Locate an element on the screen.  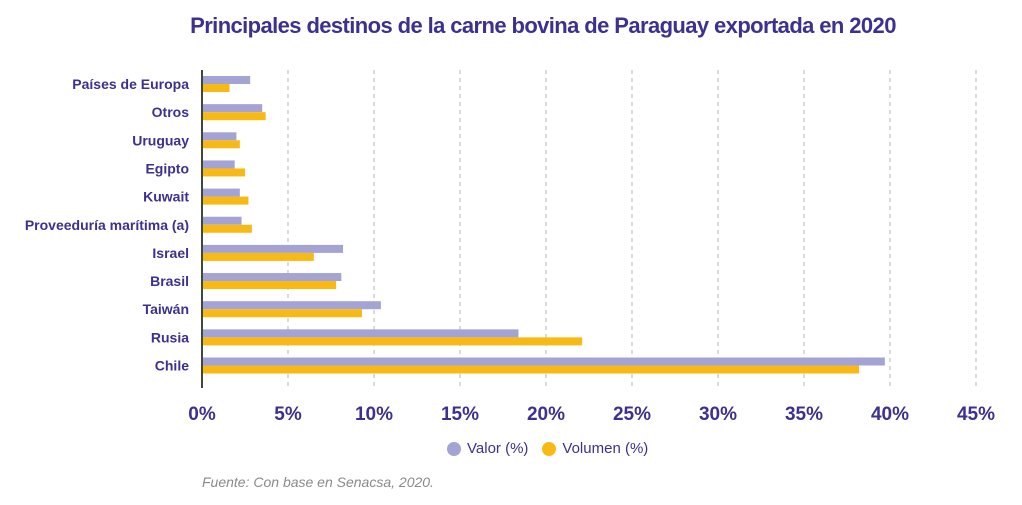
category-label: Rusia is located at coordinates (170, 337).